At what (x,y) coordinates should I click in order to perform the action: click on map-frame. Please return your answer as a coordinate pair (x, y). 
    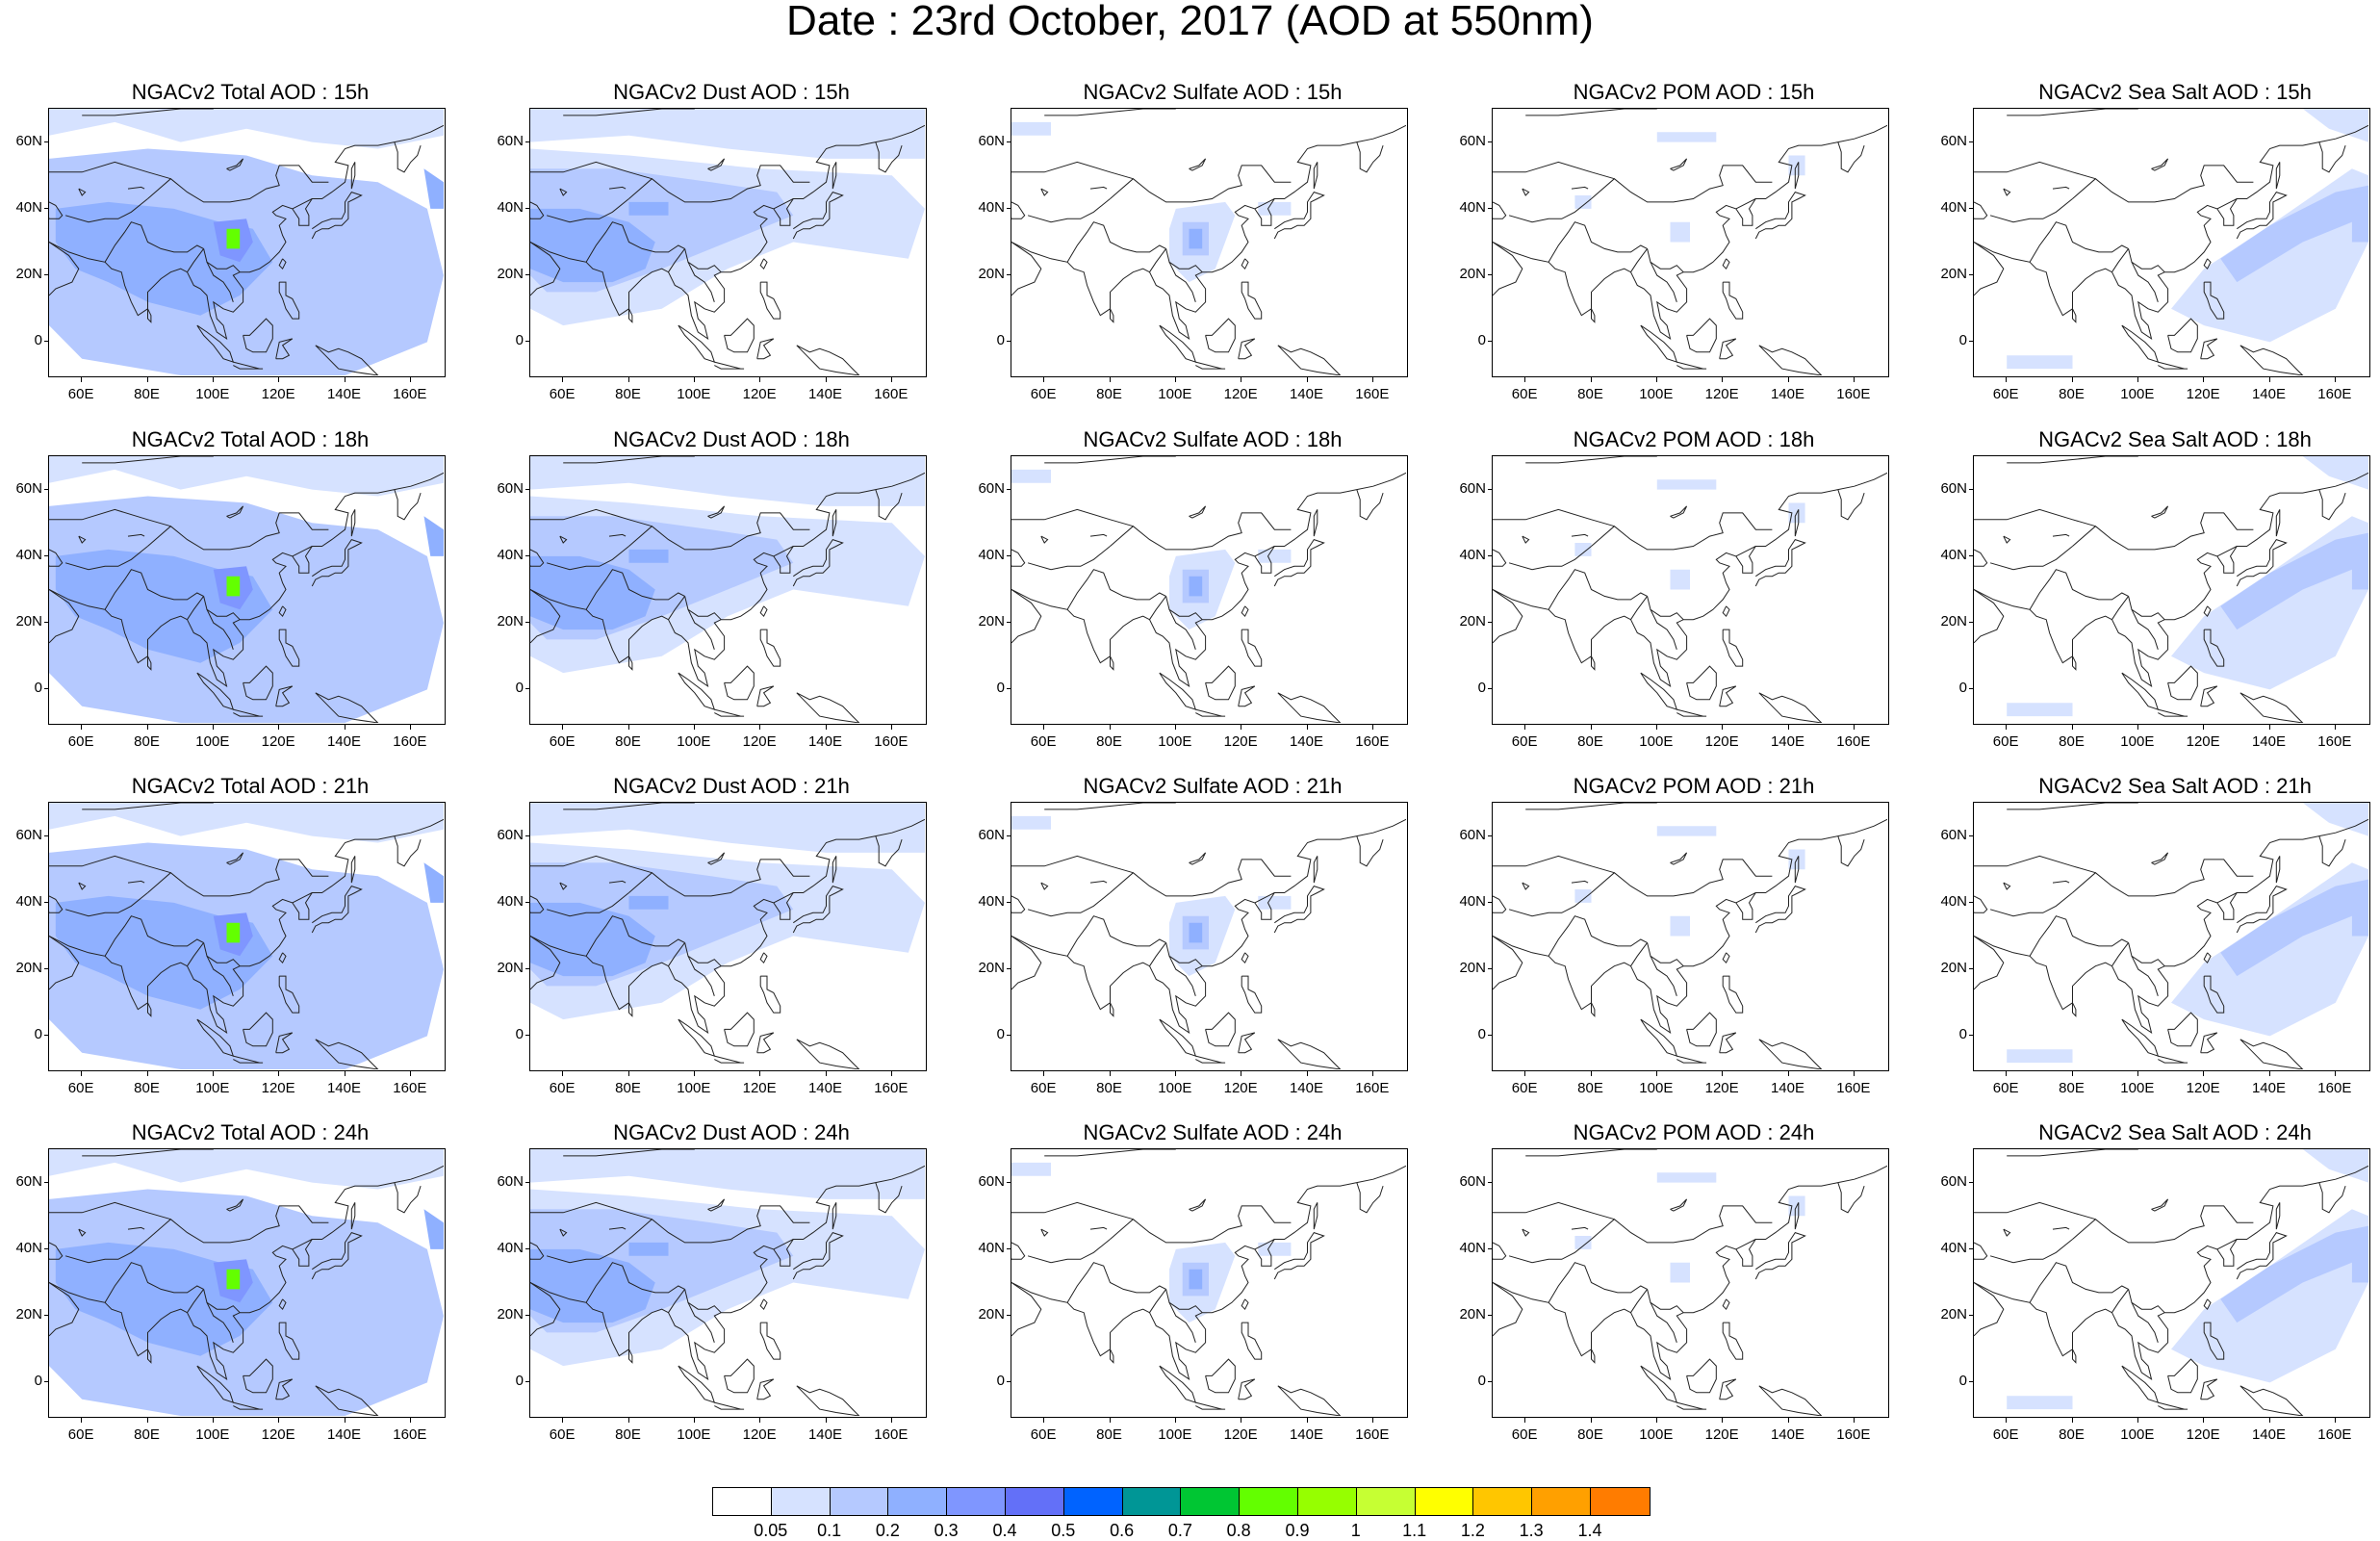
    Looking at the image, I should click on (247, 242).